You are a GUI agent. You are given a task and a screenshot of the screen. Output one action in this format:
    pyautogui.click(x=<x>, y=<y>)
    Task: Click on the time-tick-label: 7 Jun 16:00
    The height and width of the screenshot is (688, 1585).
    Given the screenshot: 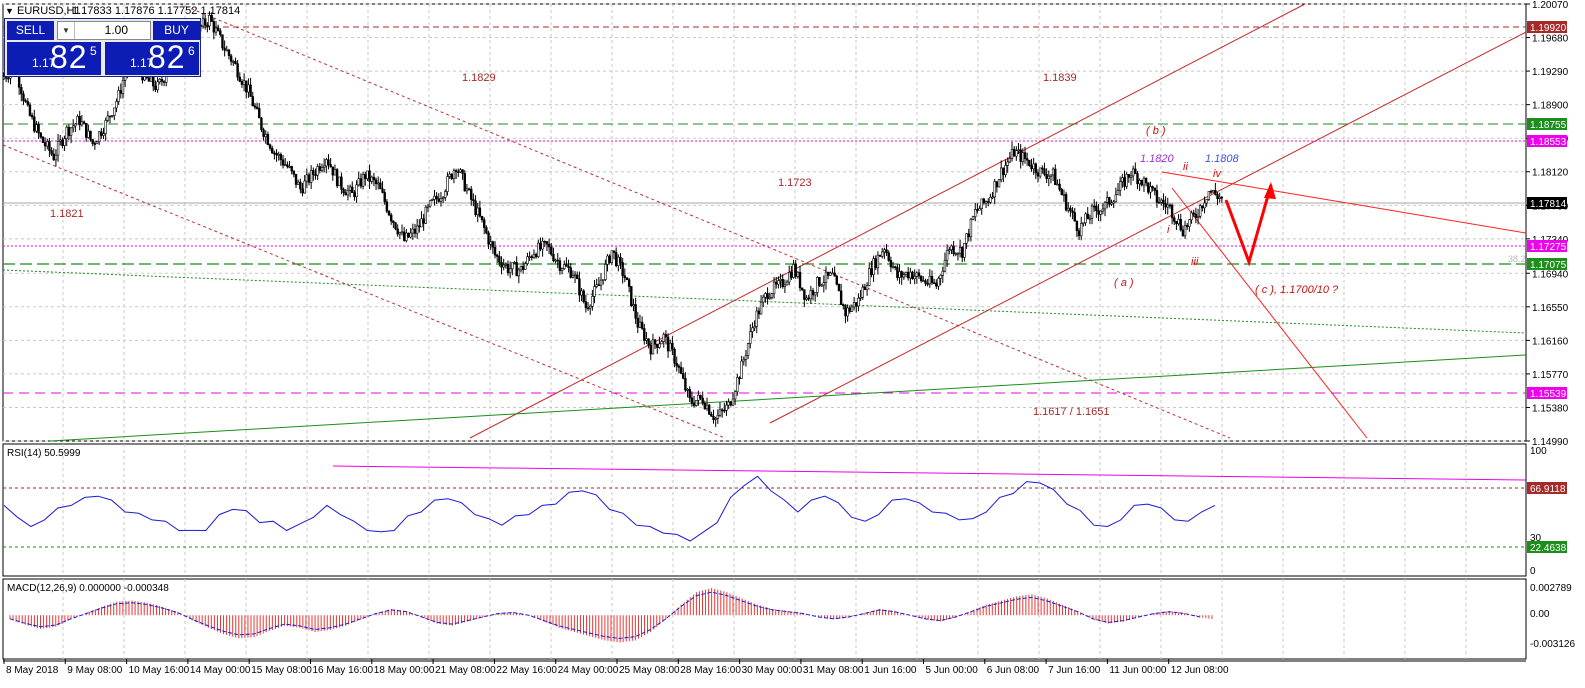 What is the action you would take?
    pyautogui.click(x=1074, y=670)
    